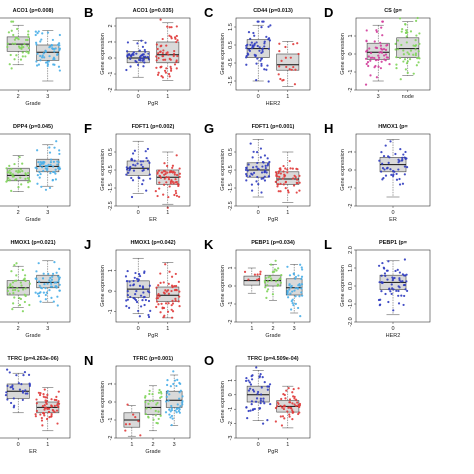  I want to click on x-axis-label: HER2, so click(273, 104).